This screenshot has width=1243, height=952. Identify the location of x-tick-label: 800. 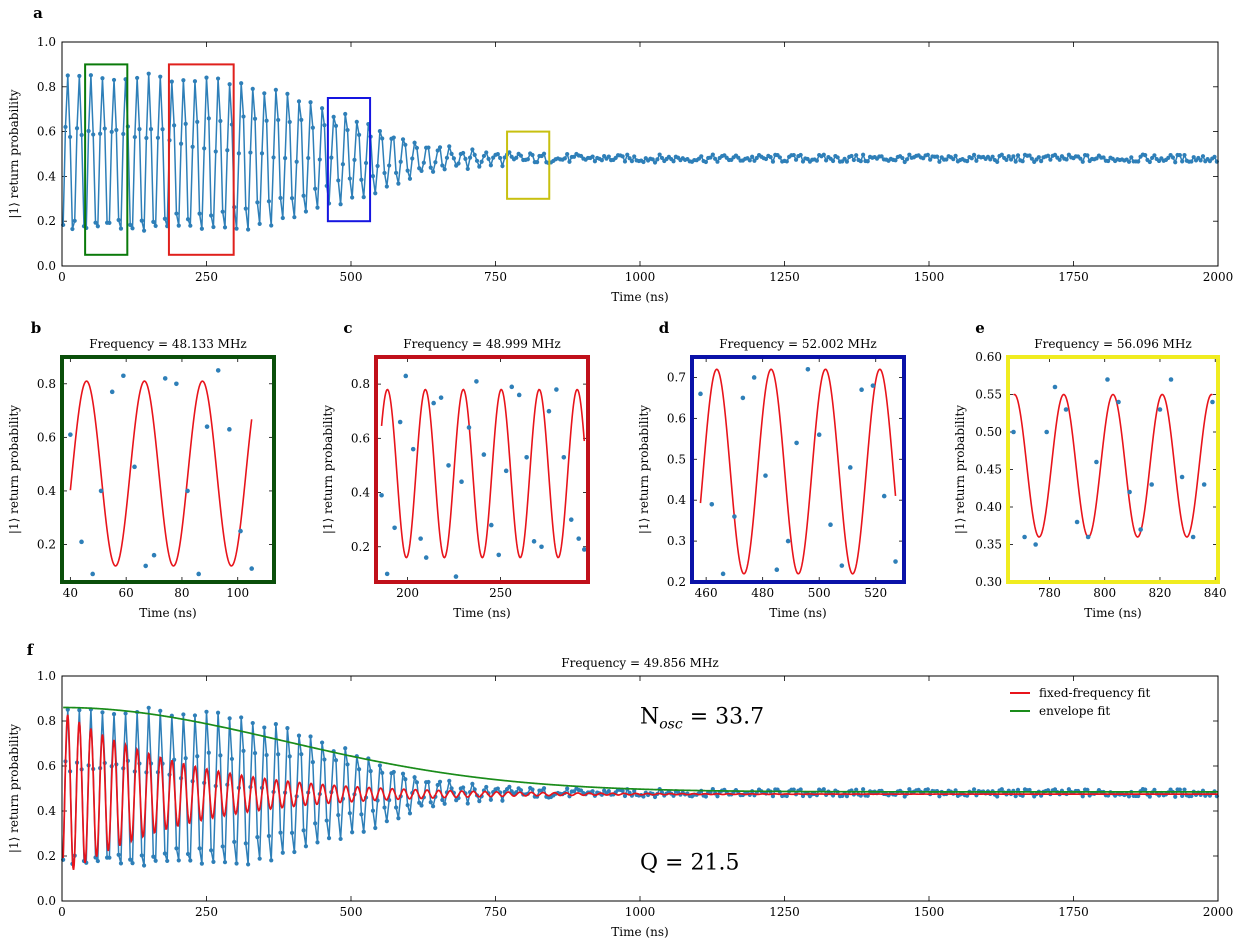
(1104, 593).